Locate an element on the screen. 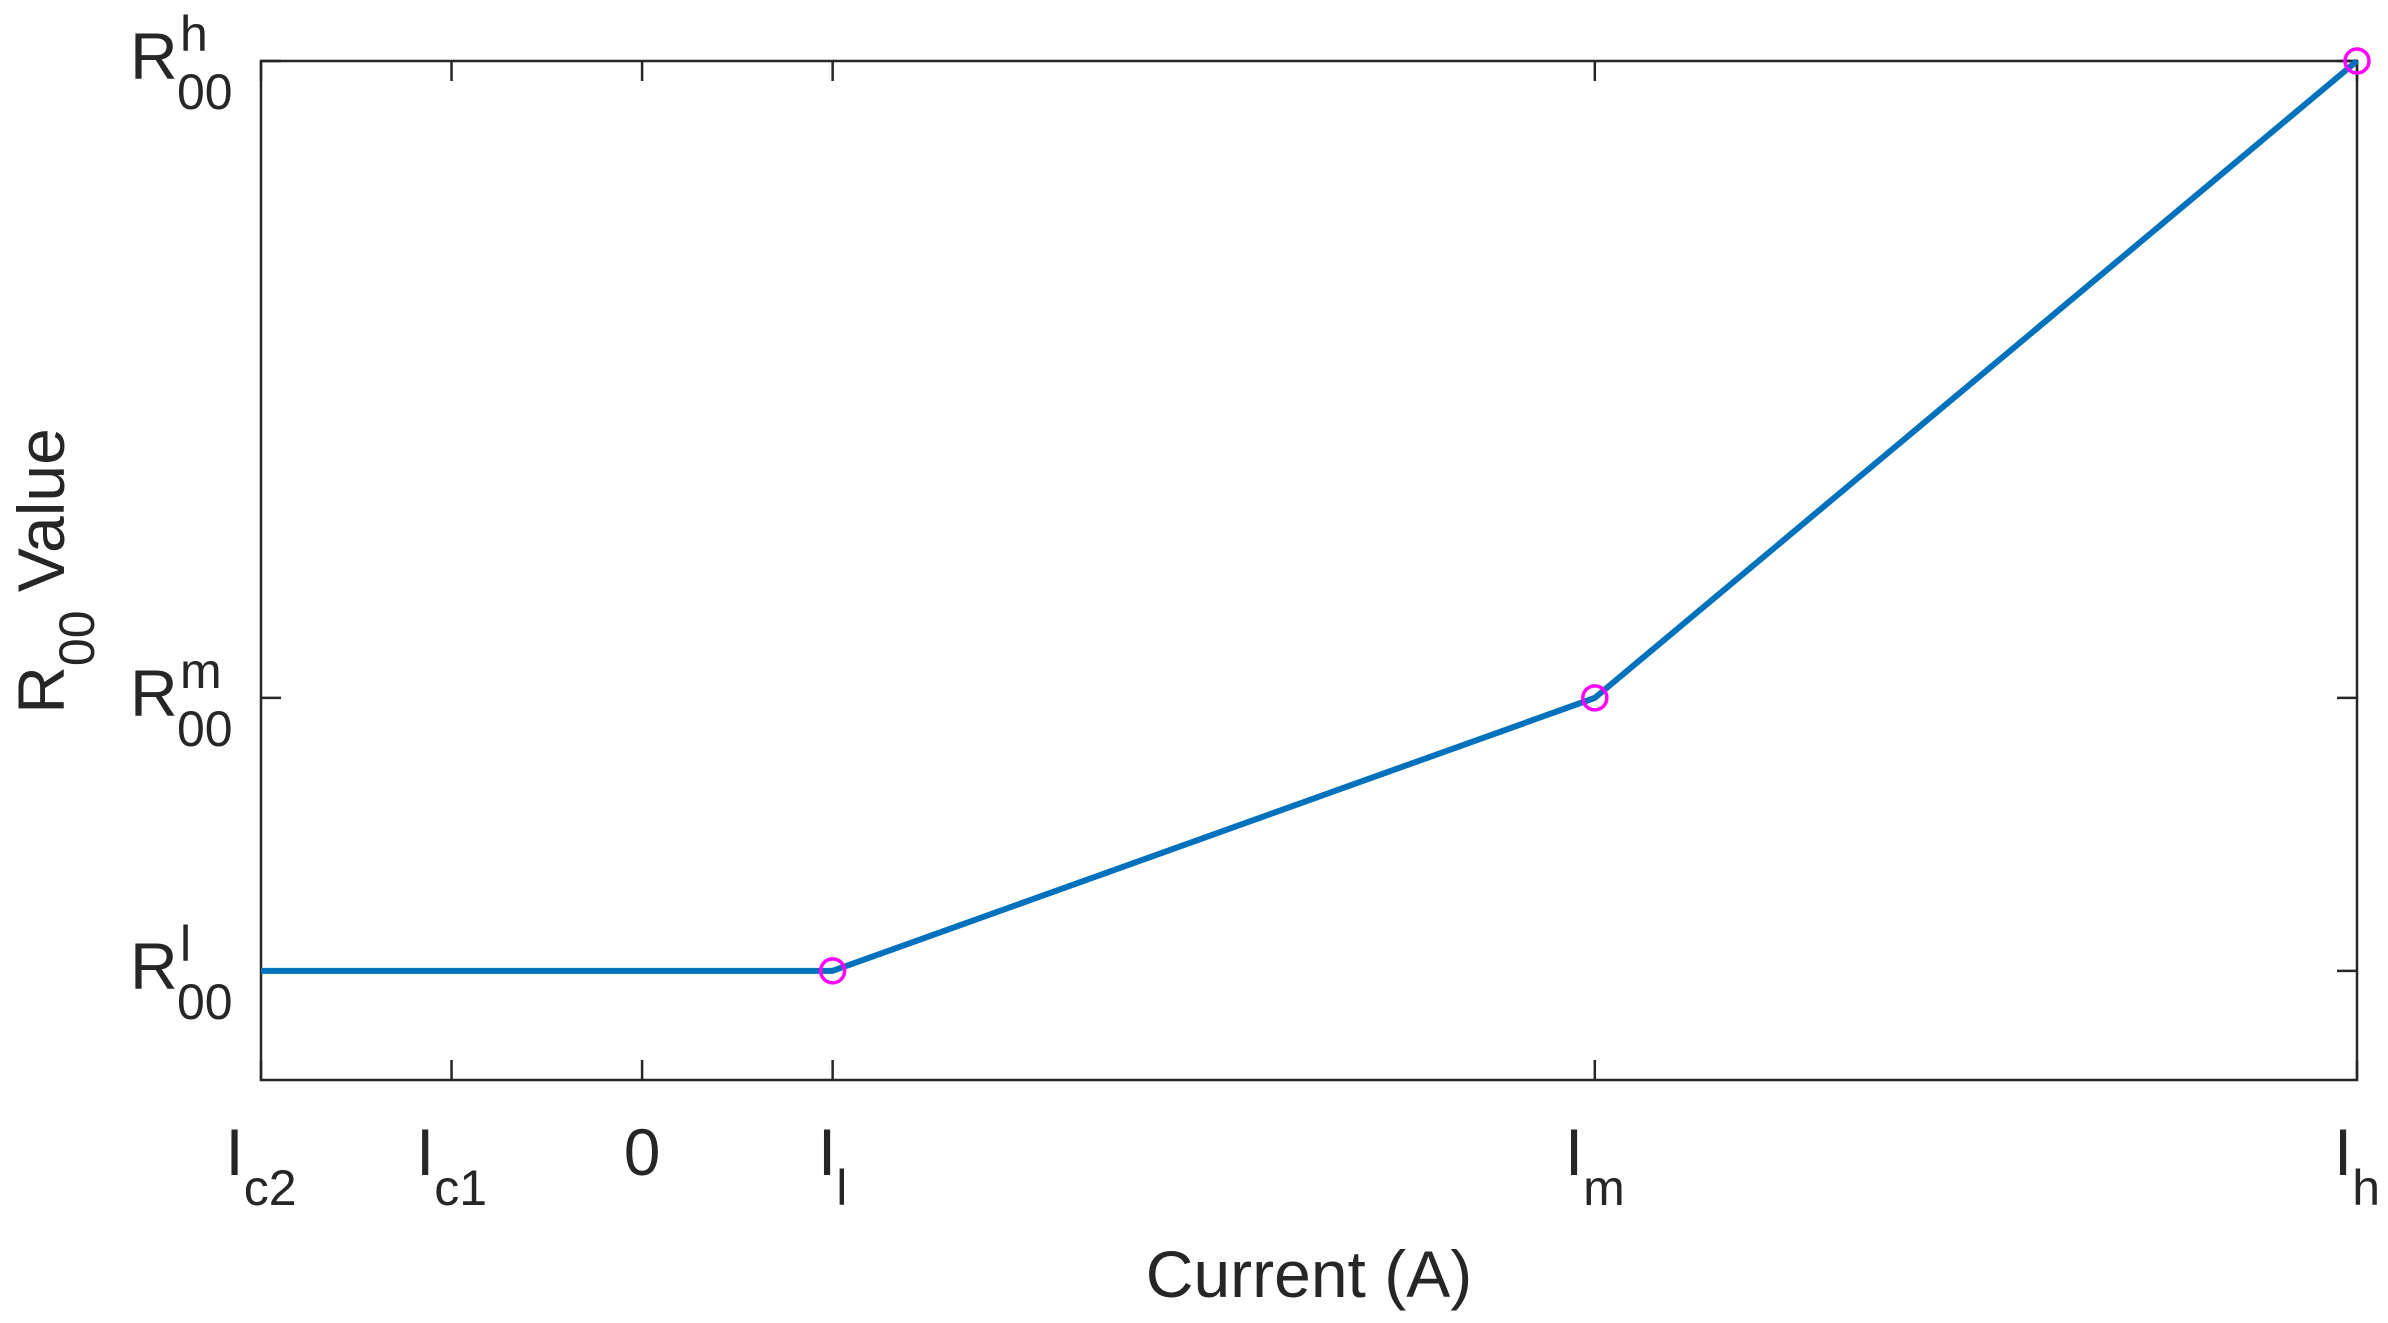  y-tick-label: R 00m is located at coordinates (181, 700).